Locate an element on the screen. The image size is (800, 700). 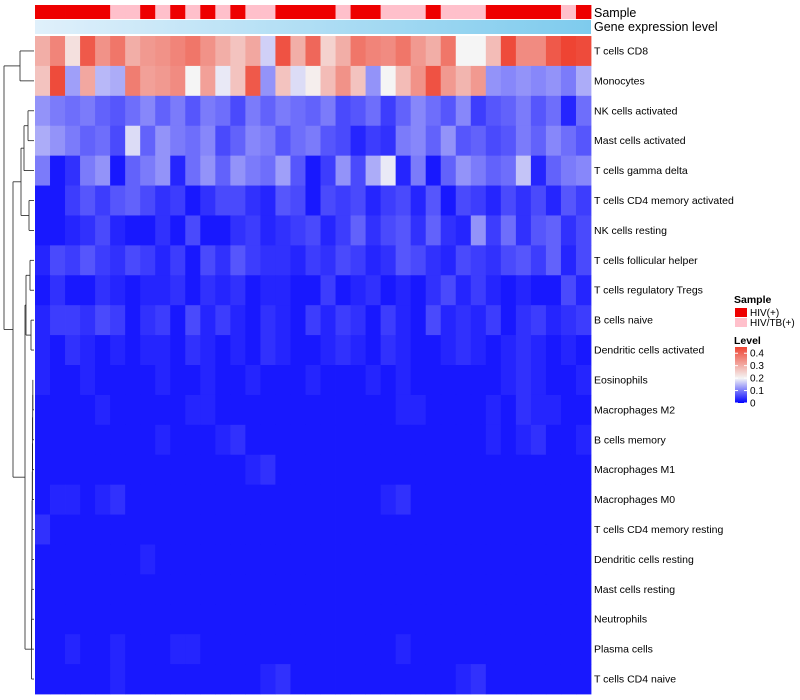
row-label: Mast cells resting is located at coordinates (634, 590).